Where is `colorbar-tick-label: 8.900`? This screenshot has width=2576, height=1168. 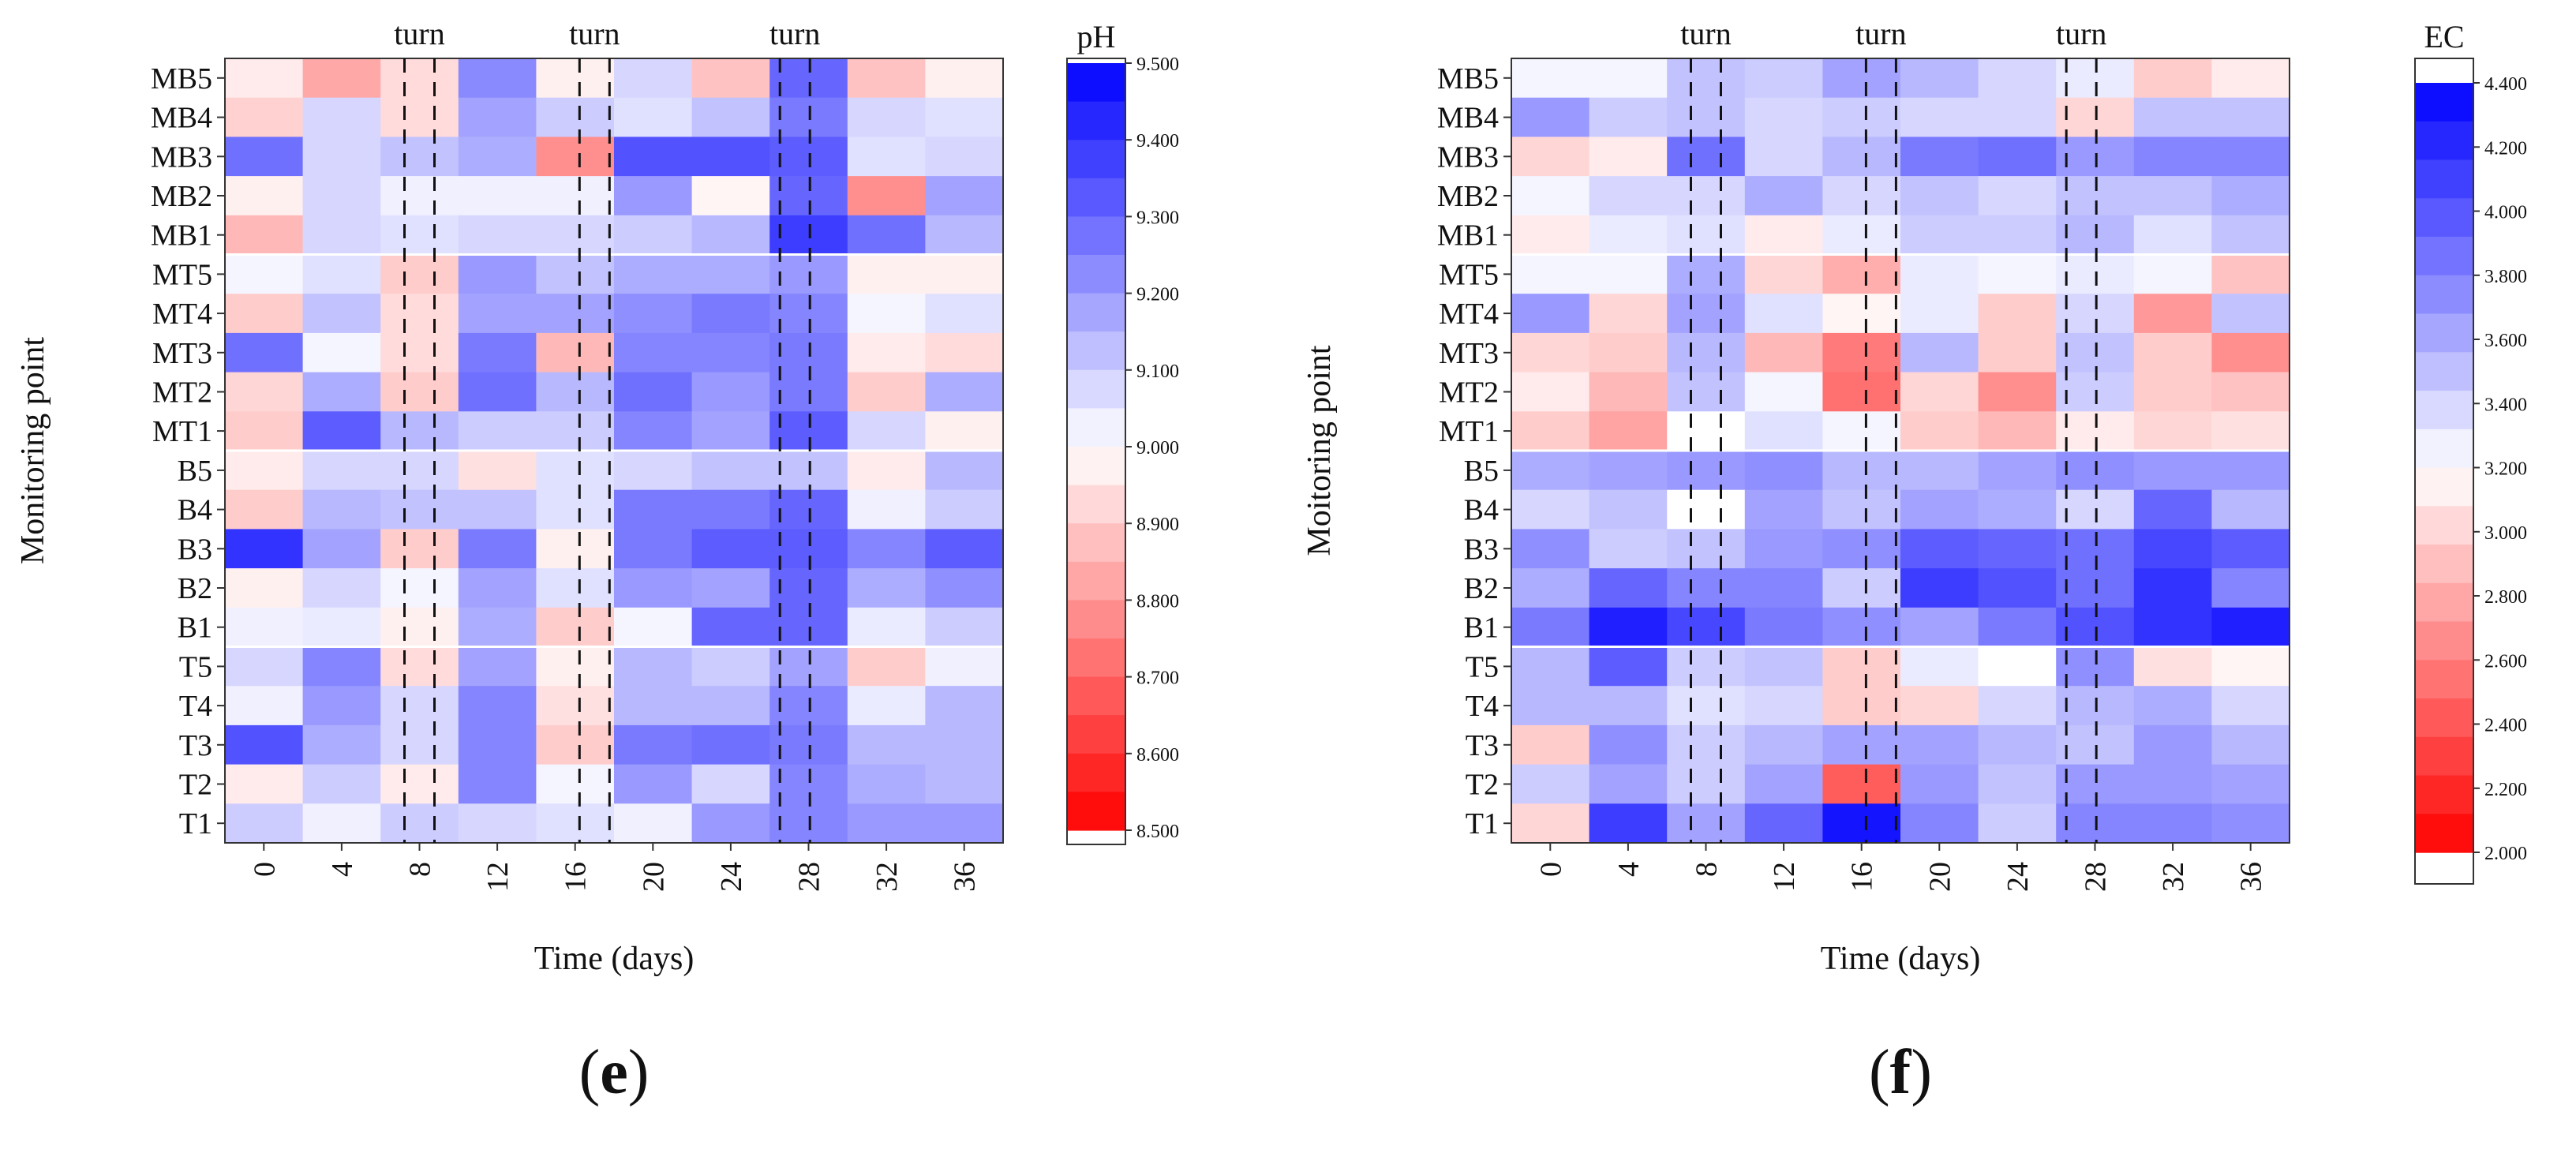 colorbar-tick-label: 8.900 is located at coordinates (1157, 525).